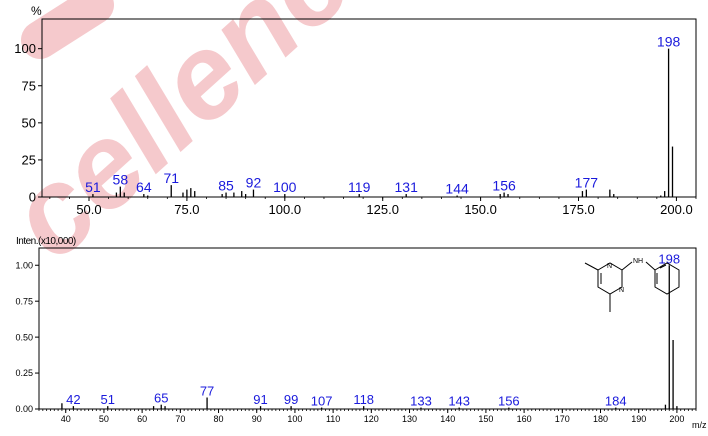 This screenshot has width=708, height=436. Describe the element at coordinates (171, 178) in the screenshot. I see `peak-label: 71` at that location.